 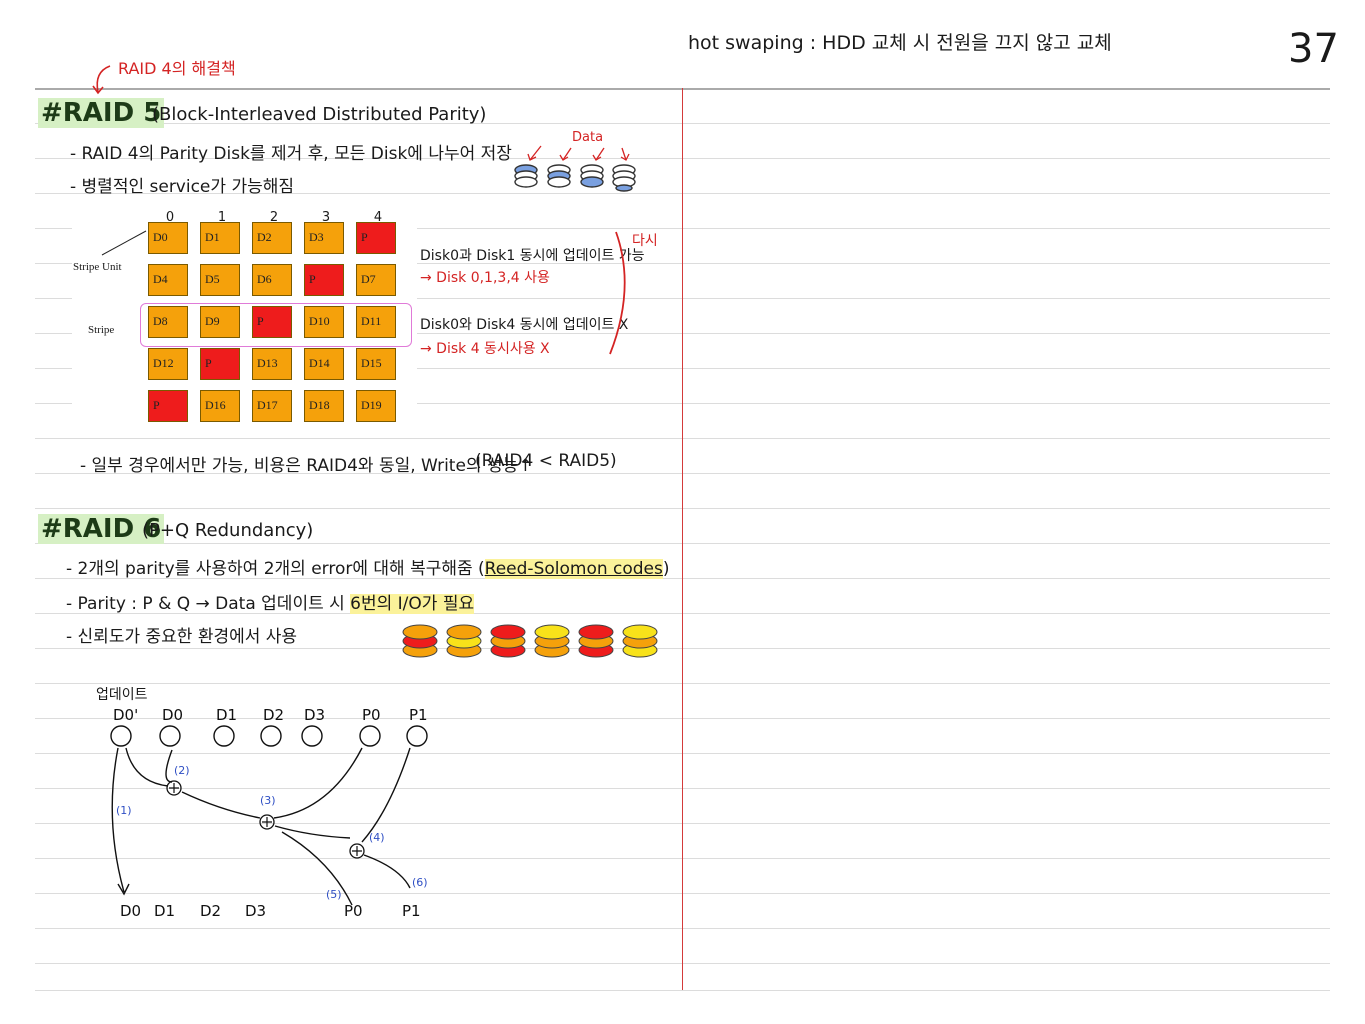 What do you see at coordinates (101, 113) in the screenshot?
I see `raid5-title: #RAID 5` at bounding box center [101, 113].